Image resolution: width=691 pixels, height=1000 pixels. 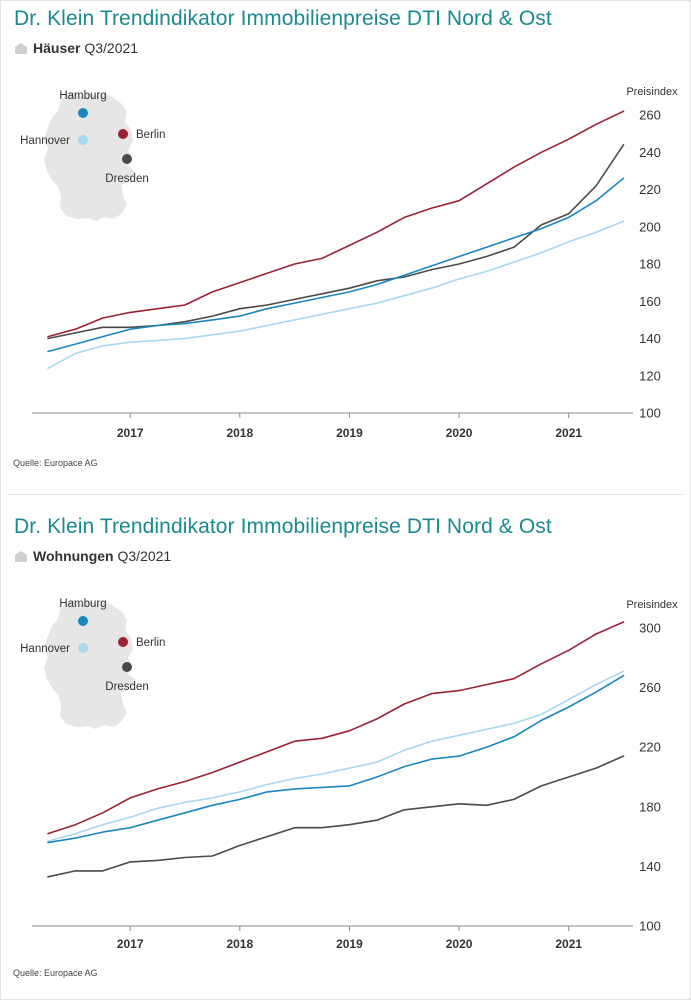 I want to click on panel-subtitle: Wohnungen Q3/2021, so click(x=92, y=556).